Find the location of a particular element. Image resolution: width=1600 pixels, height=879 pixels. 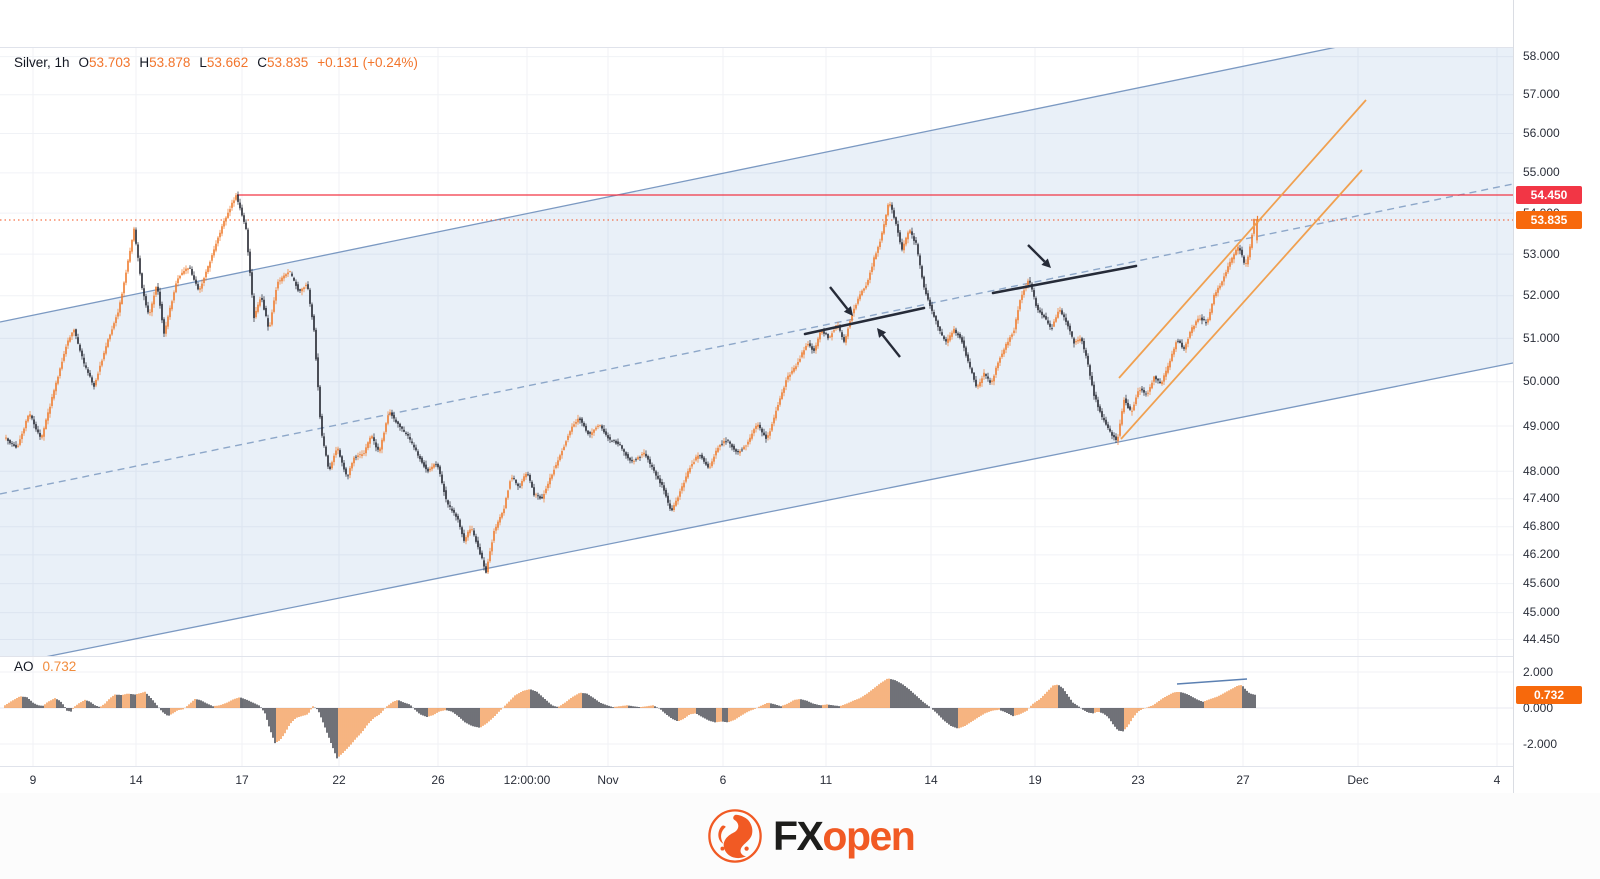

pane-top-border is located at coordinates (756, 47).